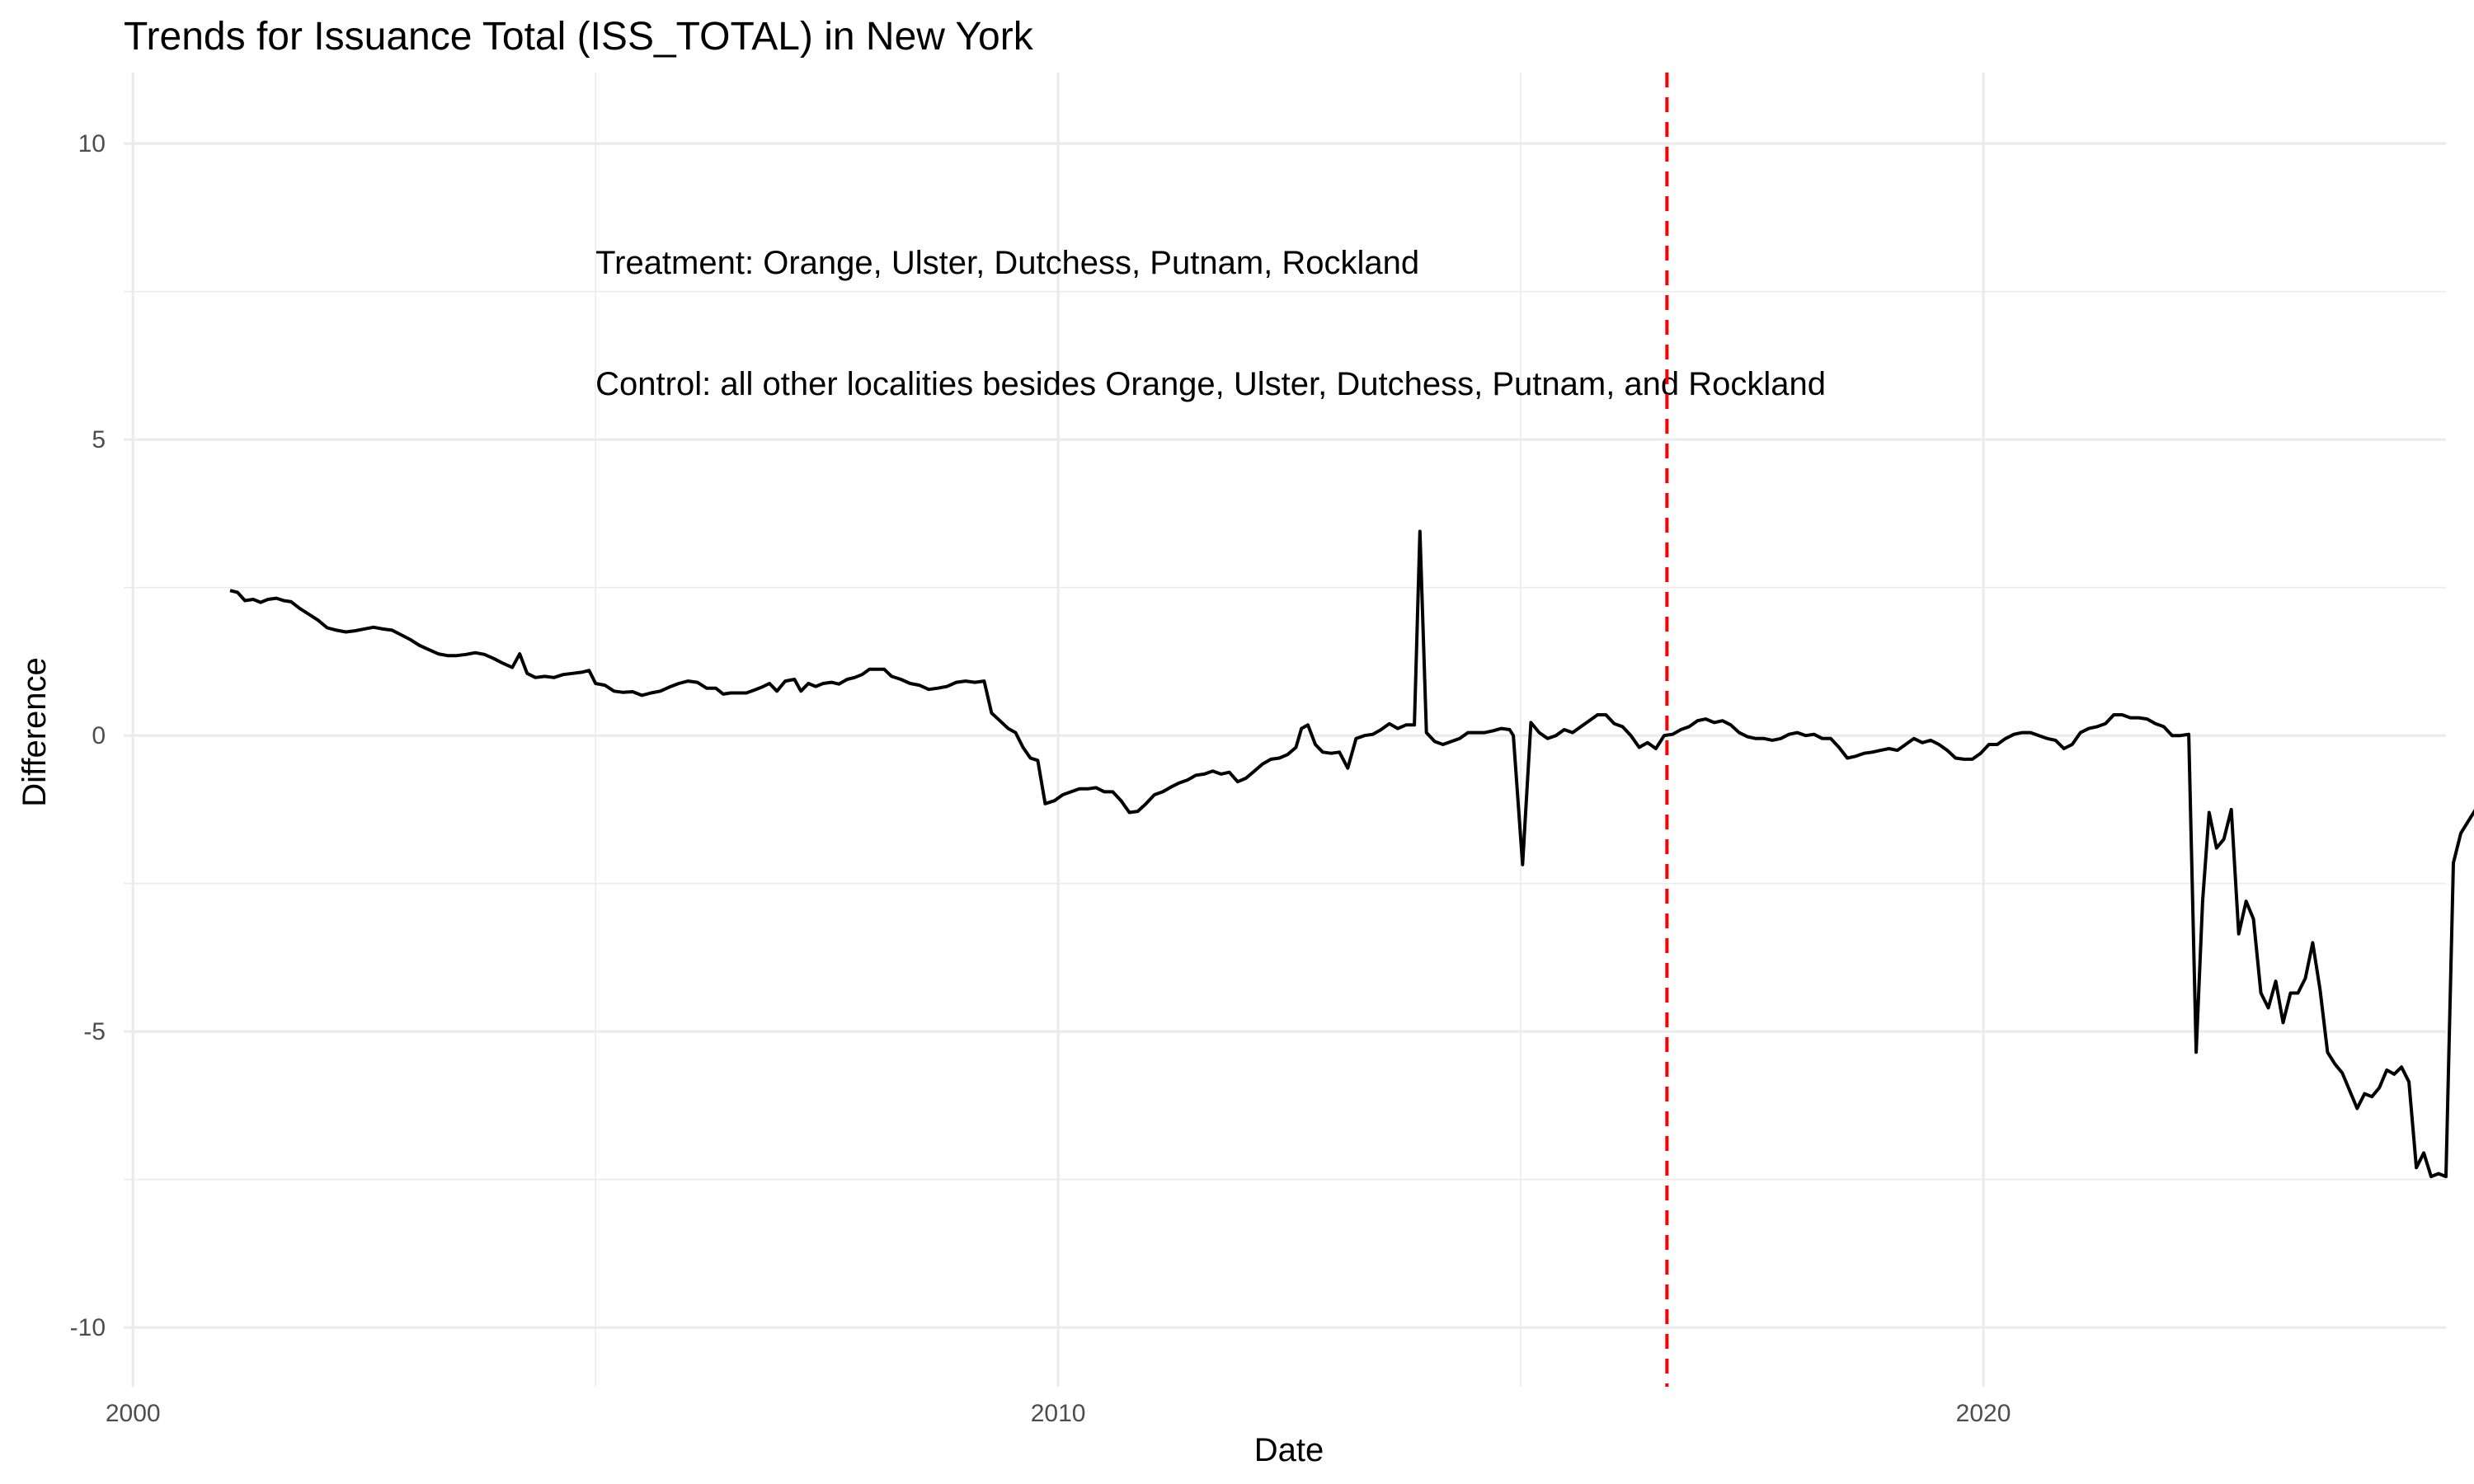 The height and width of the screenshot is (1484, 2474). I want to click on y-tick-label: 10, so click(92, 143).